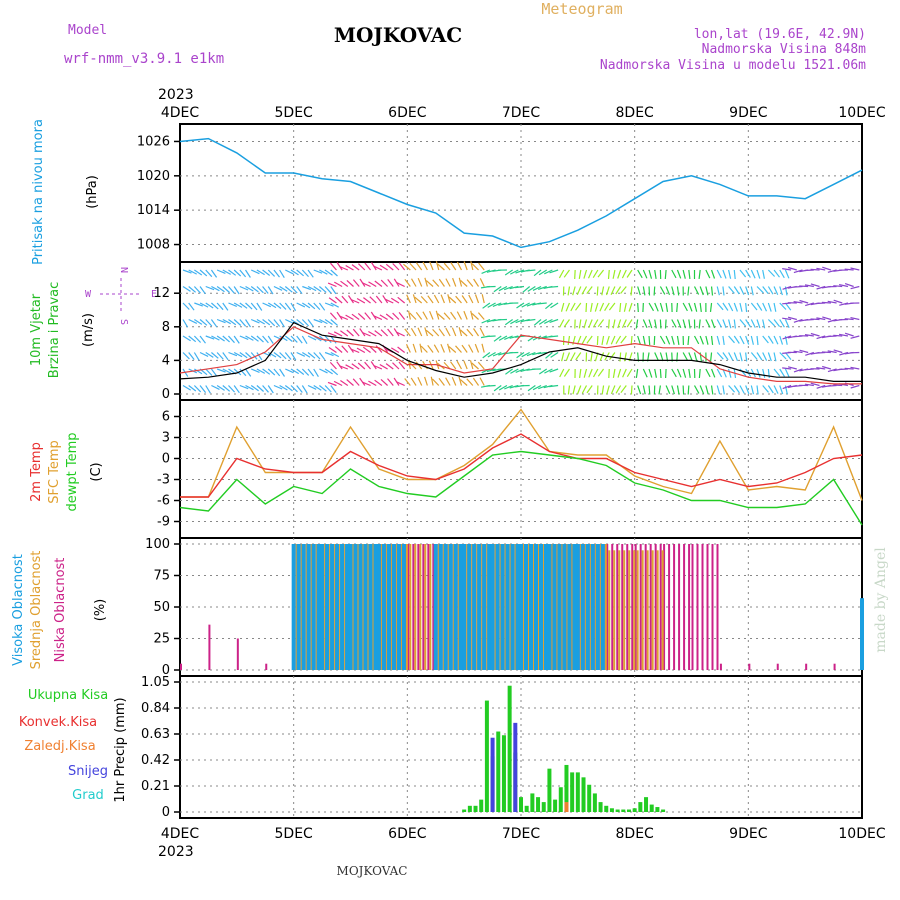 Image resolution: width=900 pixels, height=900 pixels. I want to click on x-tick-label-top: 9DEC, so click(748, 113).